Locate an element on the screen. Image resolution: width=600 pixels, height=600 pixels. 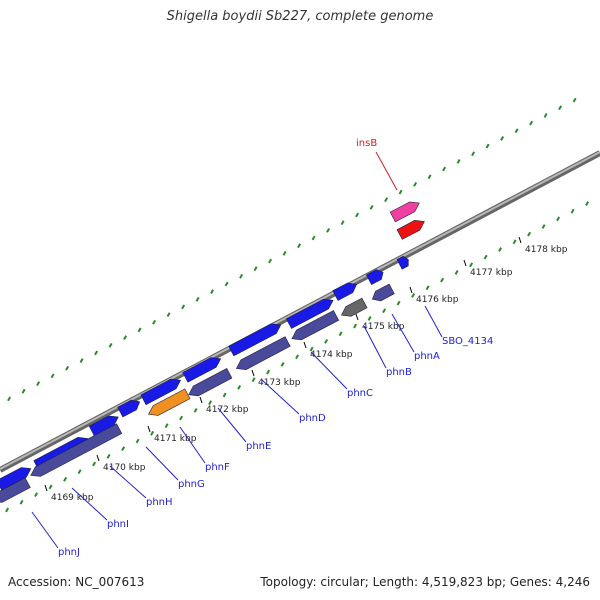
scale-tick-label: 4172 kbp is located at coordinates (227, 410).